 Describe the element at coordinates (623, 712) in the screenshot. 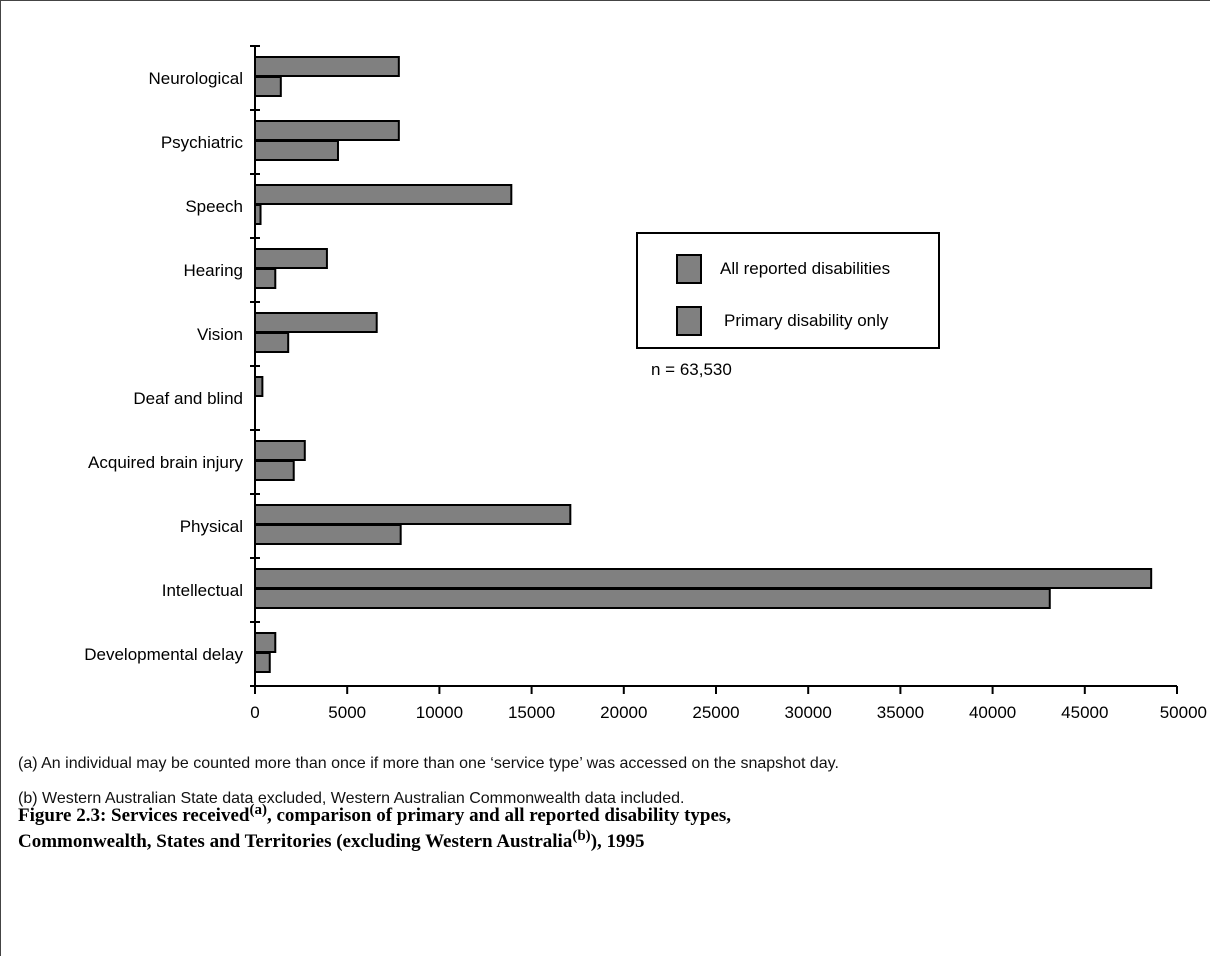

I see `x-tick-label: 20000` at that location.